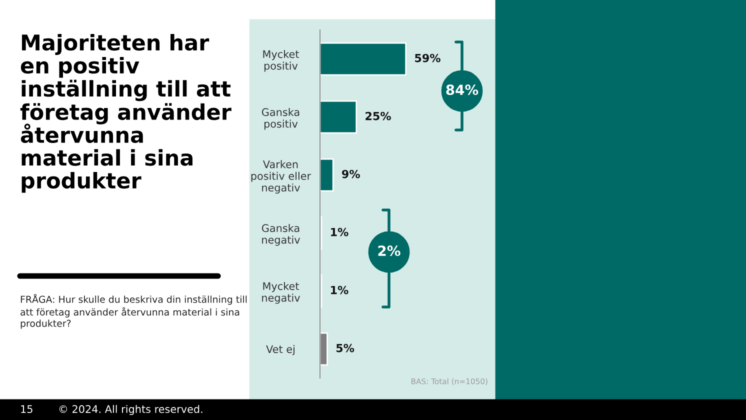 The width and height of the screenshot is (746, 420). Describe the element at coordinates (130, 410) in the screenshot. I see `text: © 2024. All rights reserved.` at that location.